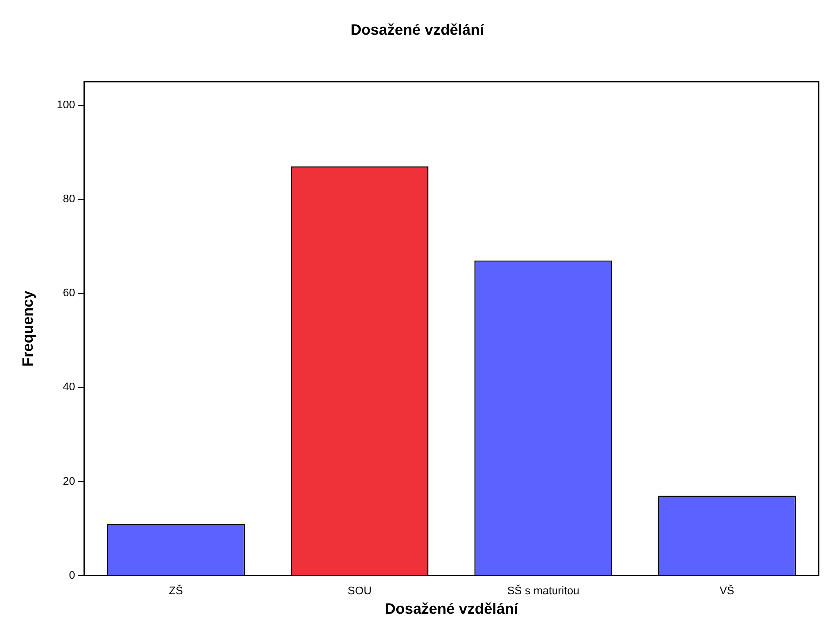  I want to click on x-tick-label: ZŠ, so click(176, 591).